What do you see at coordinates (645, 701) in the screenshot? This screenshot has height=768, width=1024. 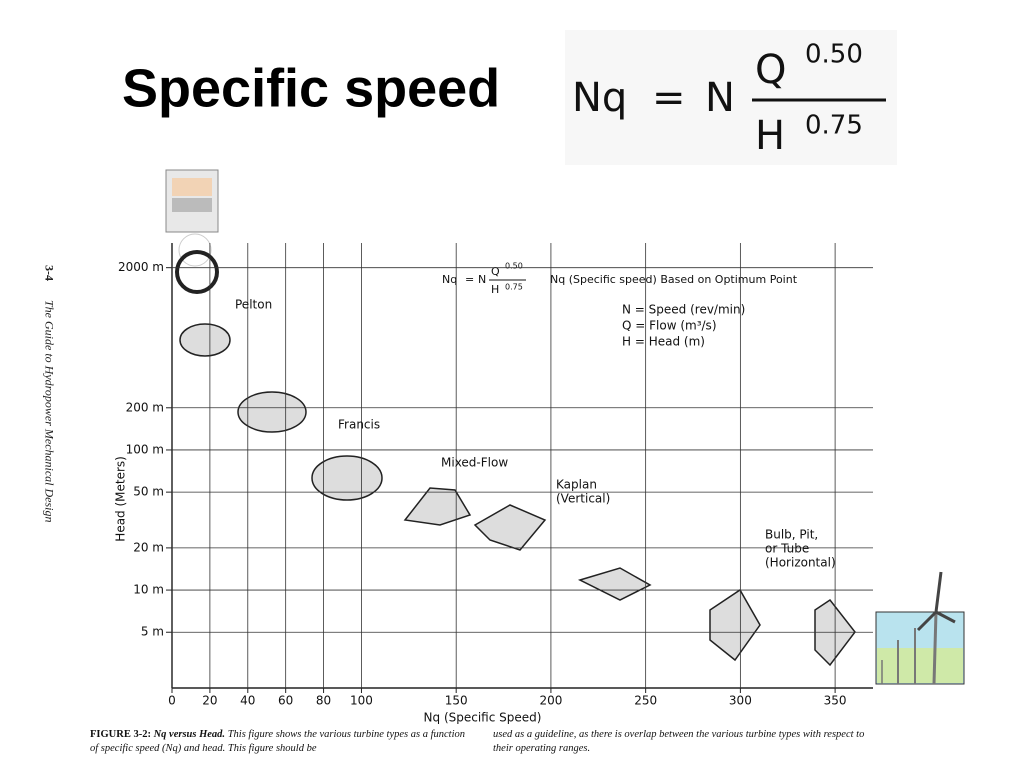 I see `x-tick-label: 250` at bounding box center [645, 701].